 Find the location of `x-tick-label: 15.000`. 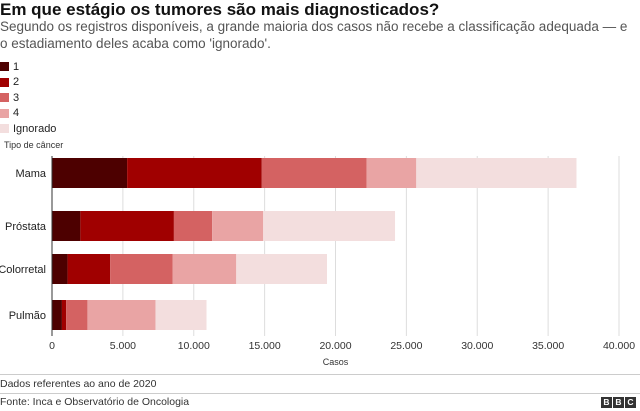

x-tick-label: 15.000 is located at coordinates (265, 346).